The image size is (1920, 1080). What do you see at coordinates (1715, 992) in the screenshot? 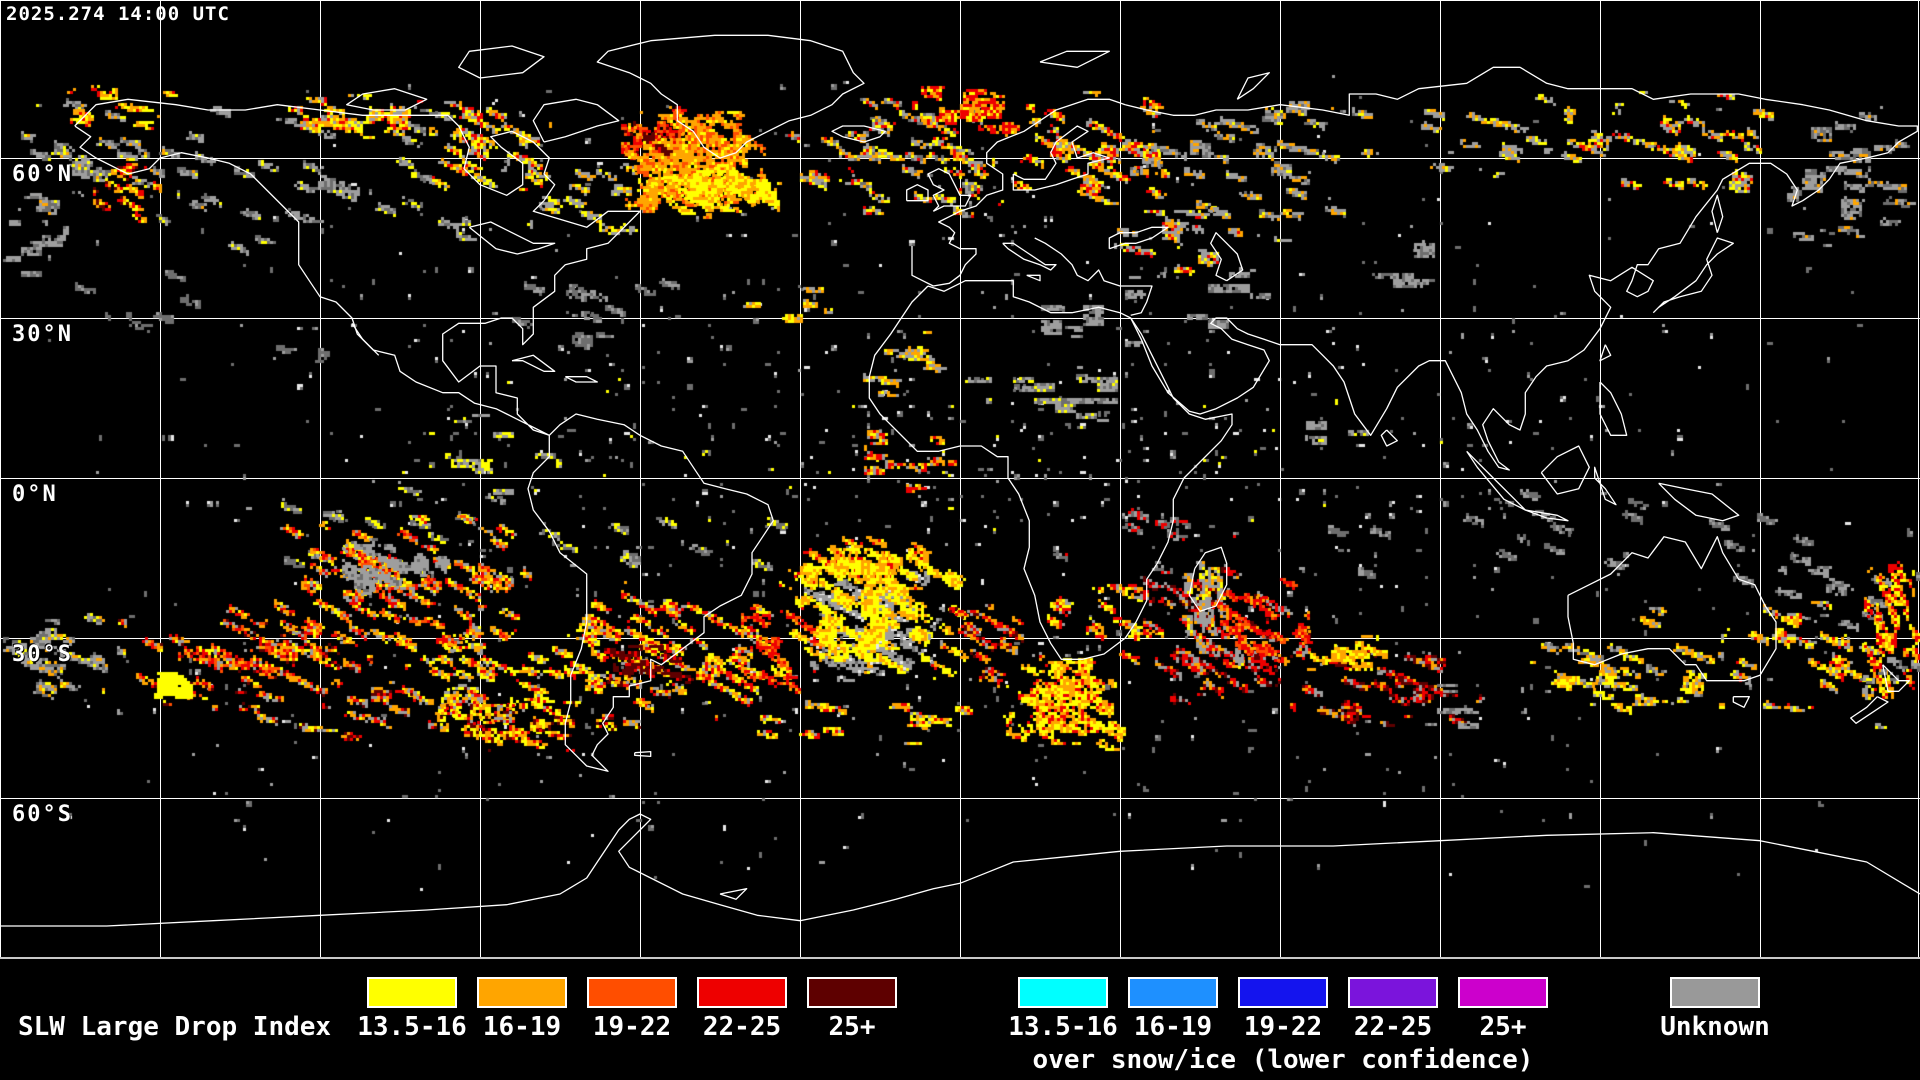
I see `legend-swatch-unknown` at bounding box center [1715, 992].